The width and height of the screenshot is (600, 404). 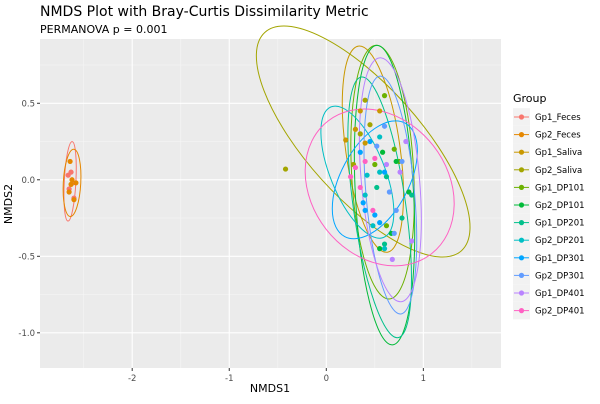 I want to click on ellipse-gp1-saliva, so click(x=372, y=149).